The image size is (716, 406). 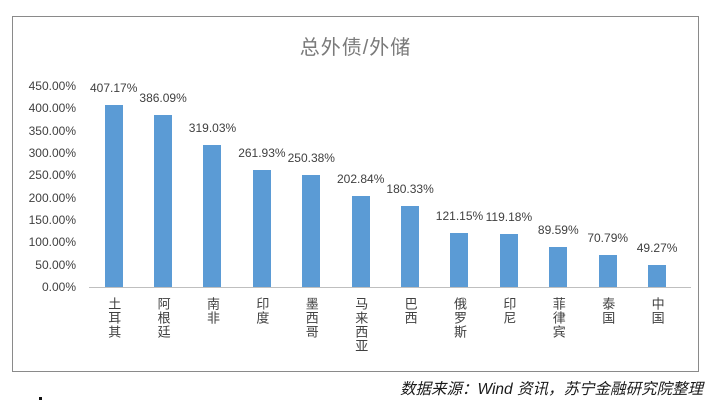 What do you see at coordinates (558, 186) in the screenshot?
I see `bar-column: 89.59%` at bounding box center [558, 186].